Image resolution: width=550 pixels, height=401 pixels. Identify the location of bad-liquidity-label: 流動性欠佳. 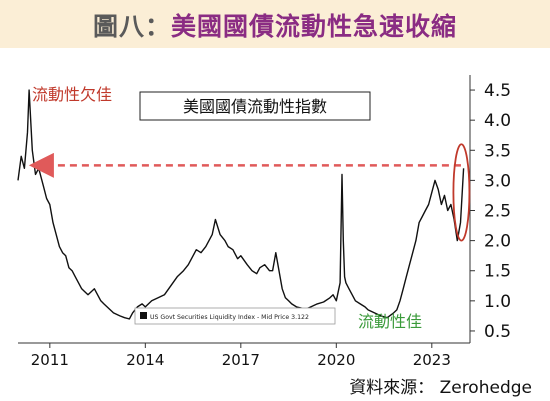
(72, 94).